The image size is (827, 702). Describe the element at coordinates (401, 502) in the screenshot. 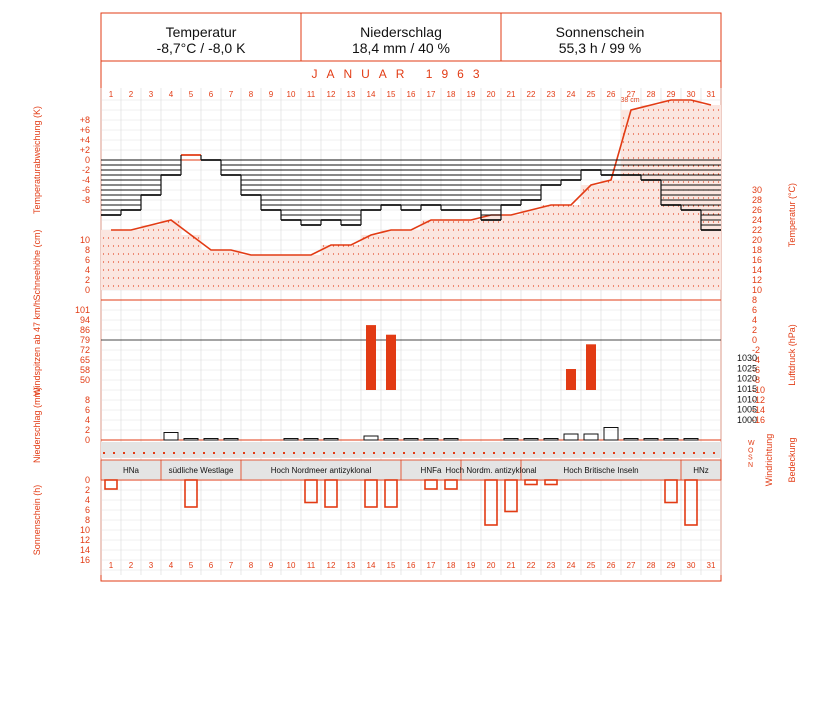

I see `sunshine-bars` at that location.